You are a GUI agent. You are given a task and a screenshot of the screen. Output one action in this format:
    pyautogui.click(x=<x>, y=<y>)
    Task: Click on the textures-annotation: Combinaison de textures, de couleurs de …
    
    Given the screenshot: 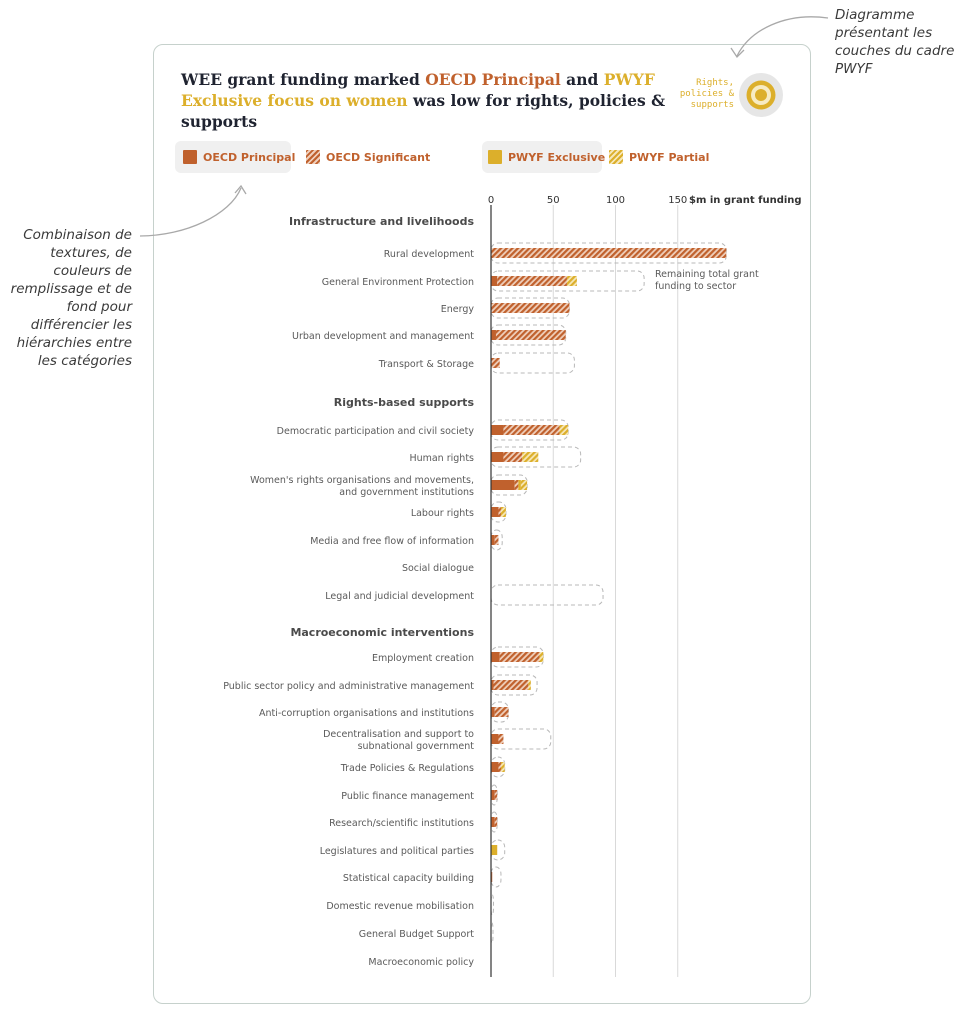 What is the action you would take?
    pyautogui.click(x=71, y=298)
    